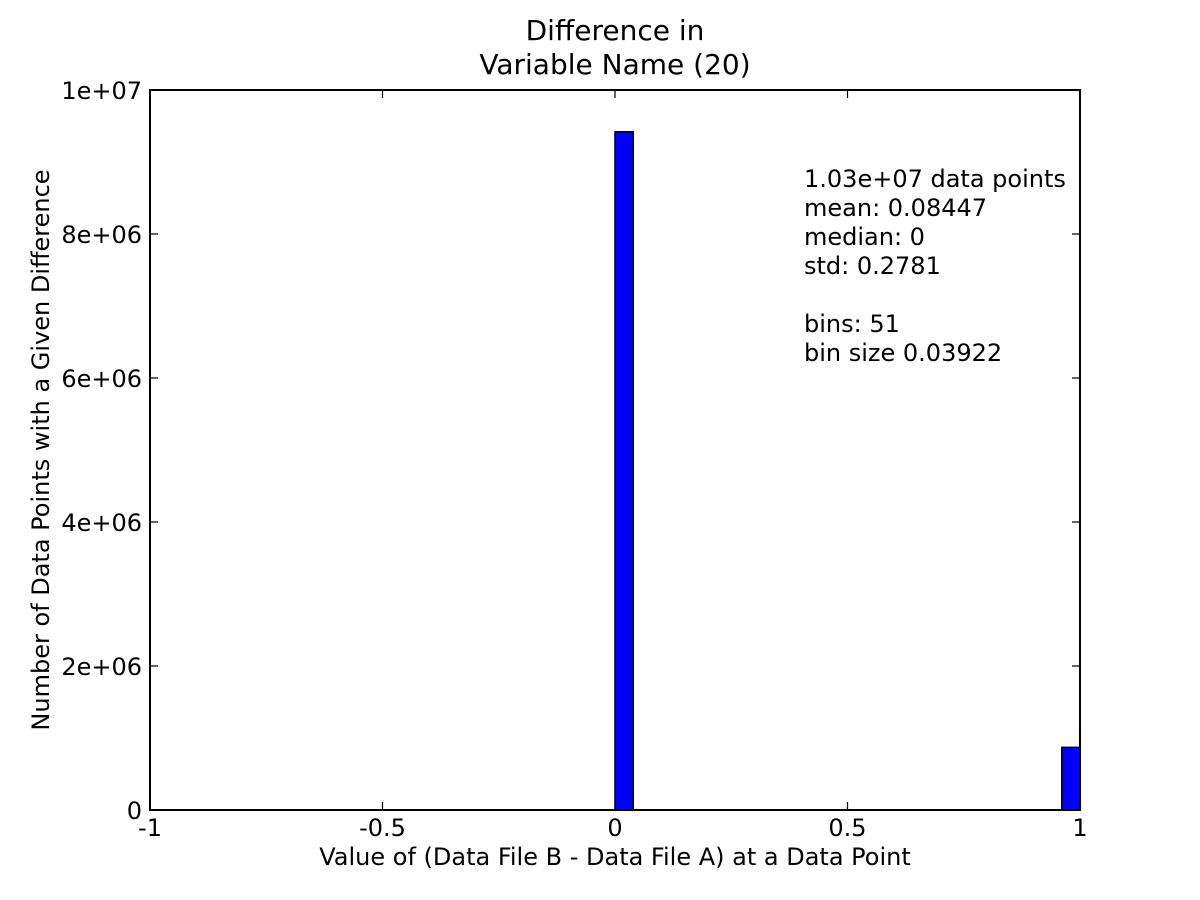 The width and height of the screenshot is (1200, 900). What do you see at coordinates (382, 828) in the screenshot?
I see `x-tick-label: -0.5` at bounding box center [382, 828].